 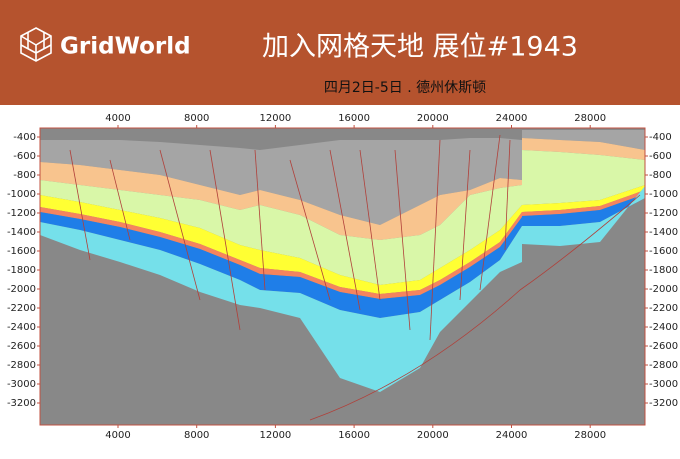 What do you see at coordinates (36, 44) in the screenshot?
I see `logo` at bounding box center [36, 44].